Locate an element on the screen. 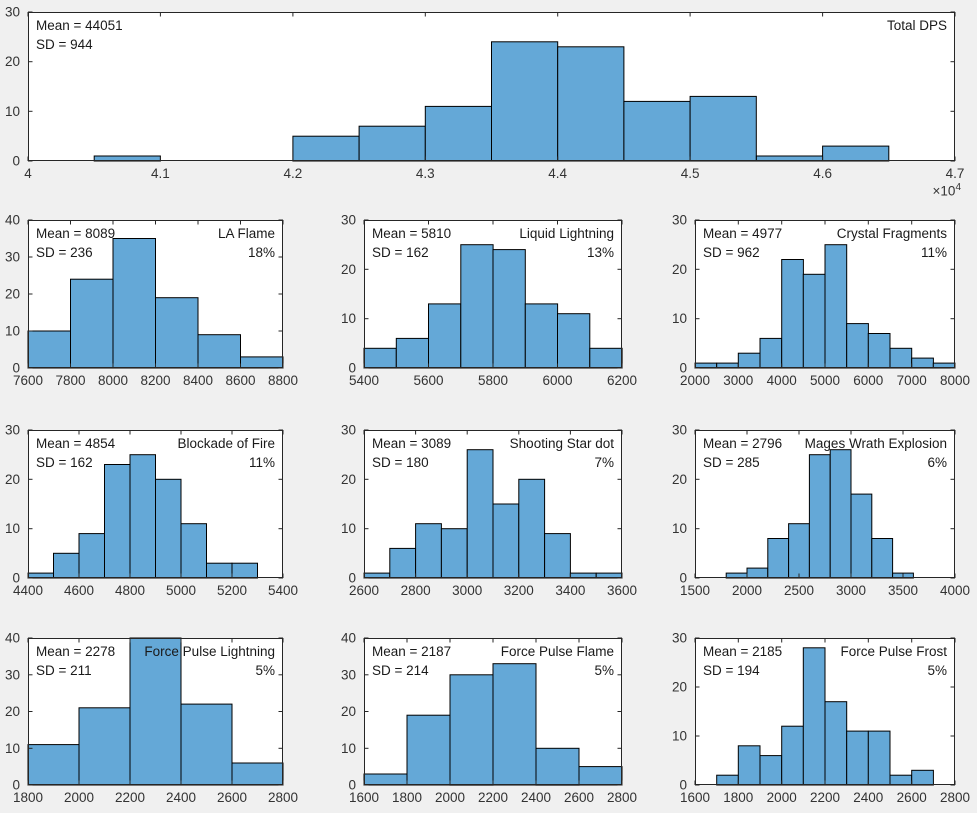 The width and height of the screenshot is (977, 813). la-flame-histogram: 7600 7800 8000 8200 8400 8600 8800 0 10 20 30 40 is located at coordinates (151, 301).